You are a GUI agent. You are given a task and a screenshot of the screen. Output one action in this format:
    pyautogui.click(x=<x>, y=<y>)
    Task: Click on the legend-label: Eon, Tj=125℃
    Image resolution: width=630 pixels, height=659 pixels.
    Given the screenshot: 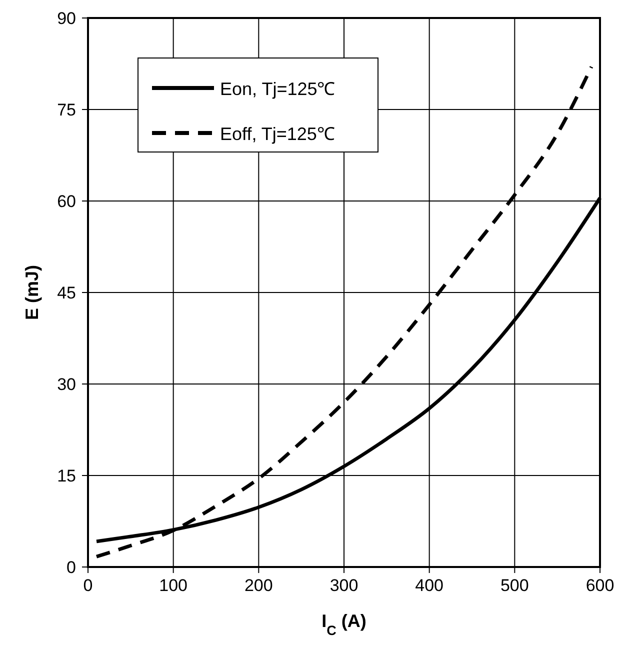 What is the action you would take?
    pyautogui.click(x=278, y=89)
    